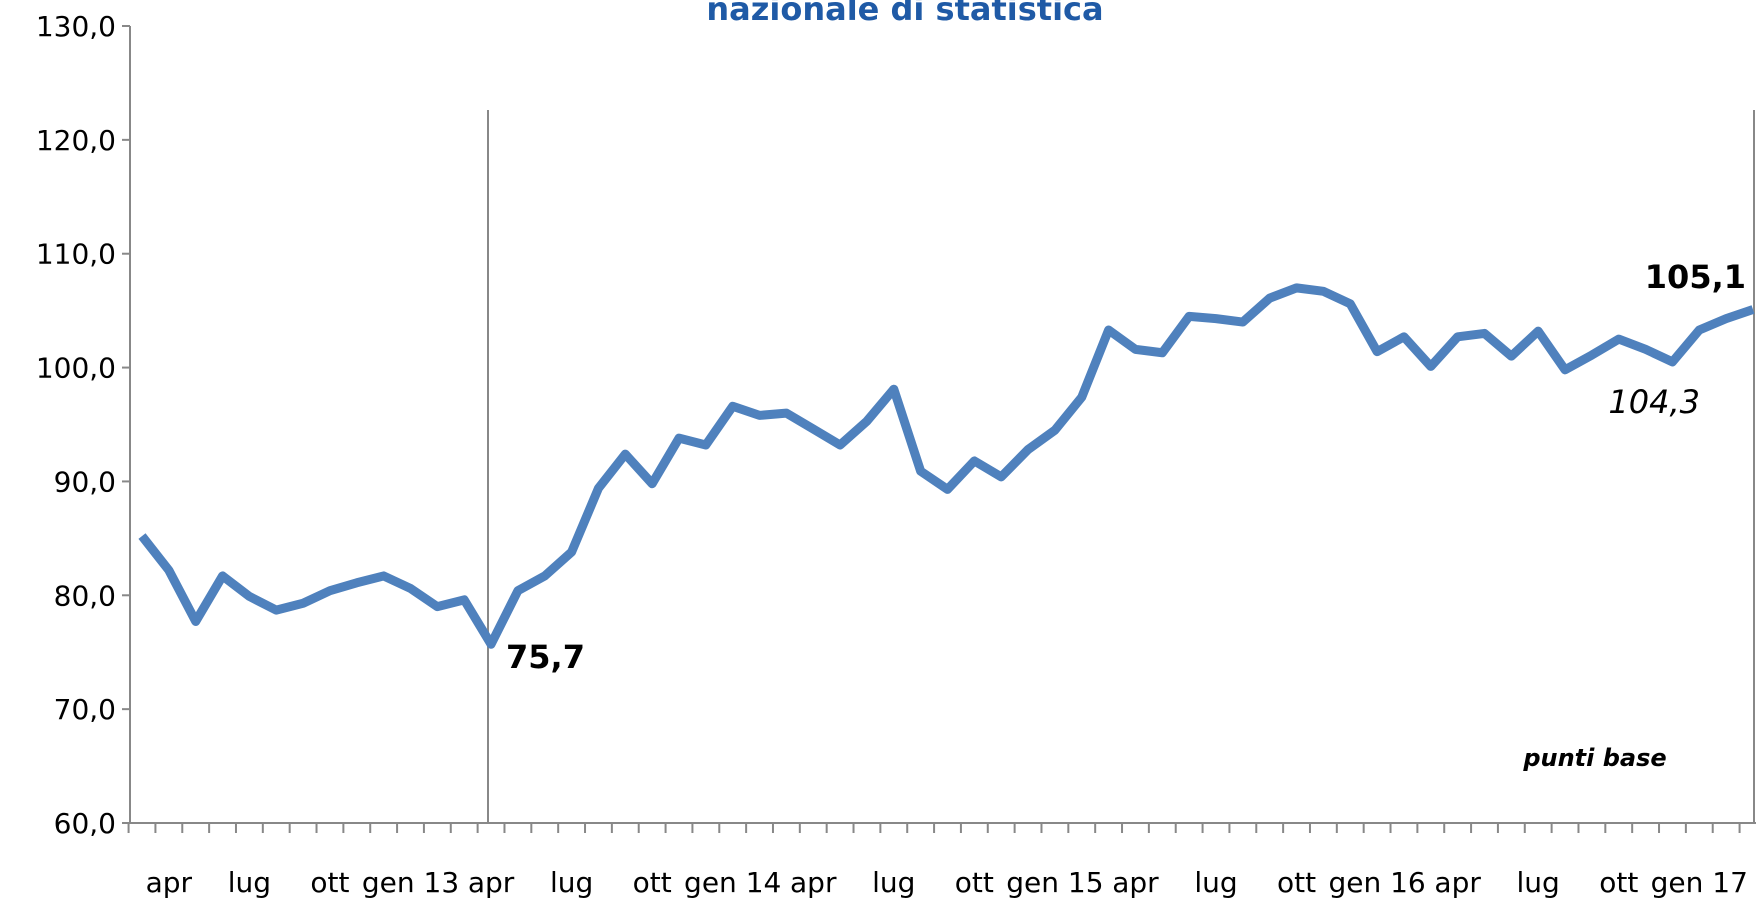  I want to click on y-tick-label: 130,0, so click(76, 26).